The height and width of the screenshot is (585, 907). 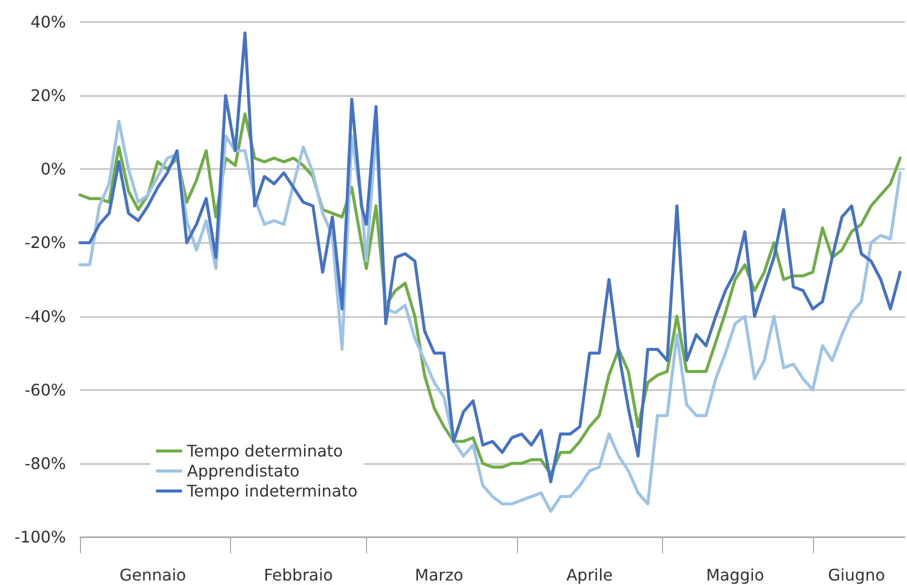 What do you see at coordinates (48, 22) in the screenshot?
I see `y-tick-label: 40%` at bounding box center [48, 22].